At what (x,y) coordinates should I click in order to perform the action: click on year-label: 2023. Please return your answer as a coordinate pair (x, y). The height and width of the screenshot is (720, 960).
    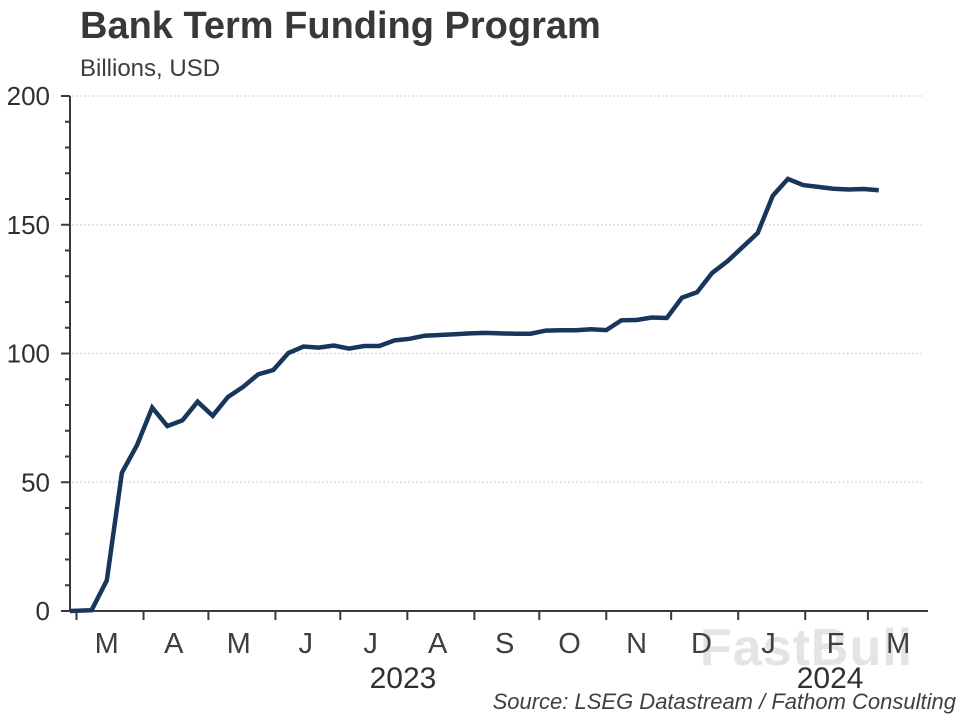
    Looking at the image, I should click on (403, 678).